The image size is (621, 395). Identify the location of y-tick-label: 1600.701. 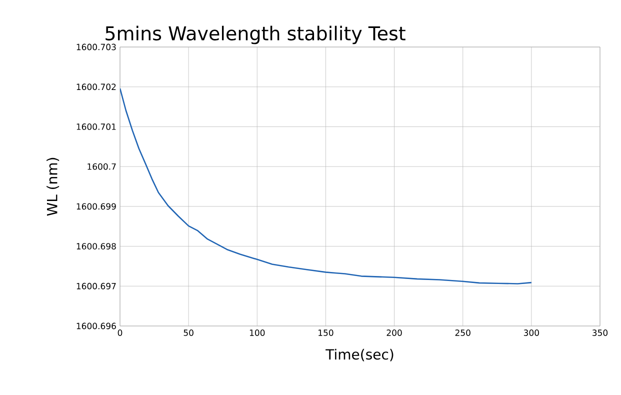
(96, 127).